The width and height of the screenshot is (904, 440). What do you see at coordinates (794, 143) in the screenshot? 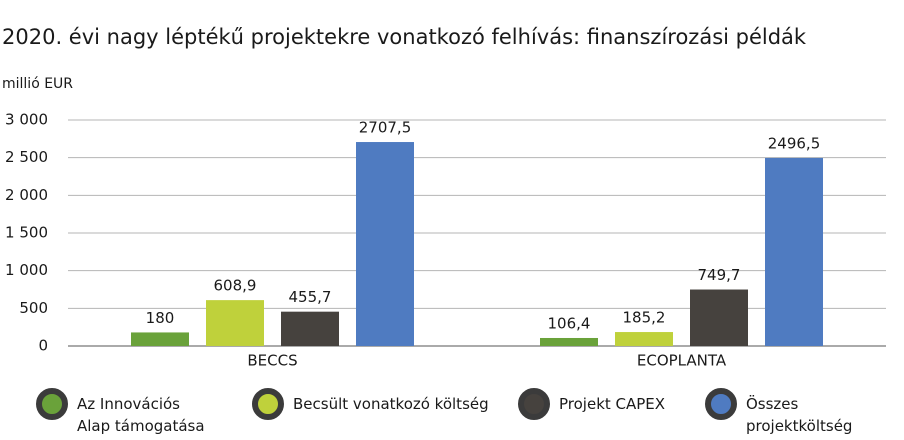
I see `value-label: 2496,5` at bounding box center [794, 143].